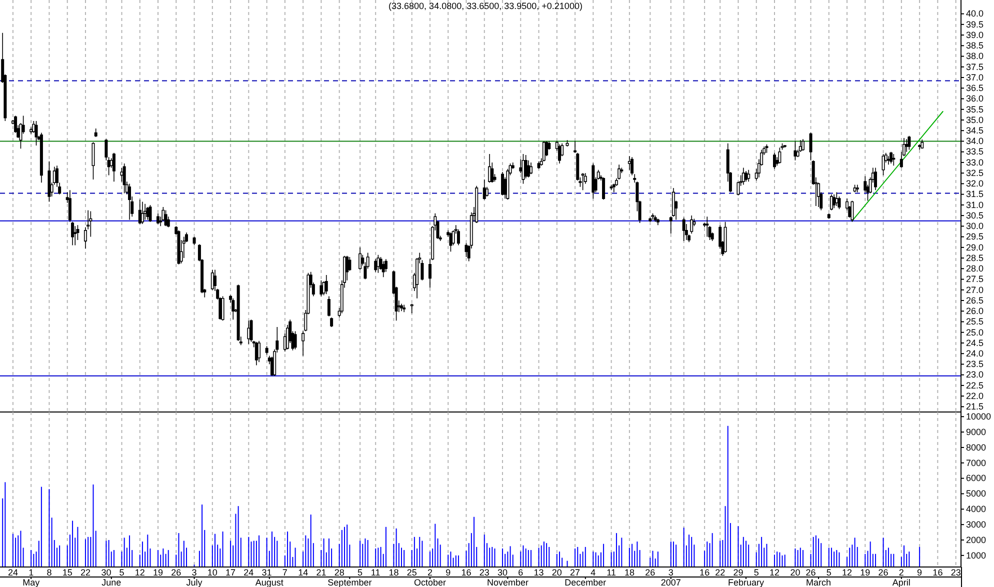 This screenshot has width=994, height=587. I want to click on x-tick-label: 3, so click(194, 572).